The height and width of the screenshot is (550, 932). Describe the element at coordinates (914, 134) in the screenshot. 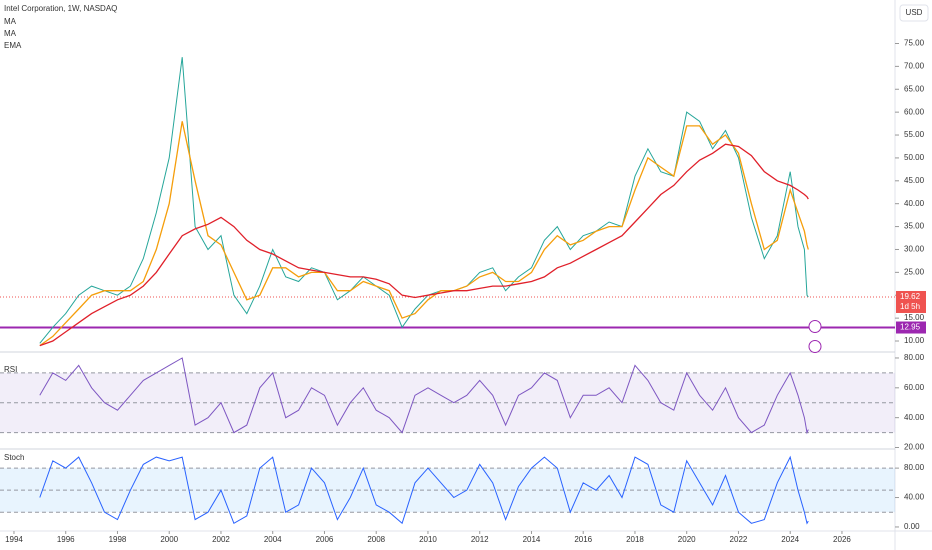

I see `y-tick-label: 55.00` at that location.